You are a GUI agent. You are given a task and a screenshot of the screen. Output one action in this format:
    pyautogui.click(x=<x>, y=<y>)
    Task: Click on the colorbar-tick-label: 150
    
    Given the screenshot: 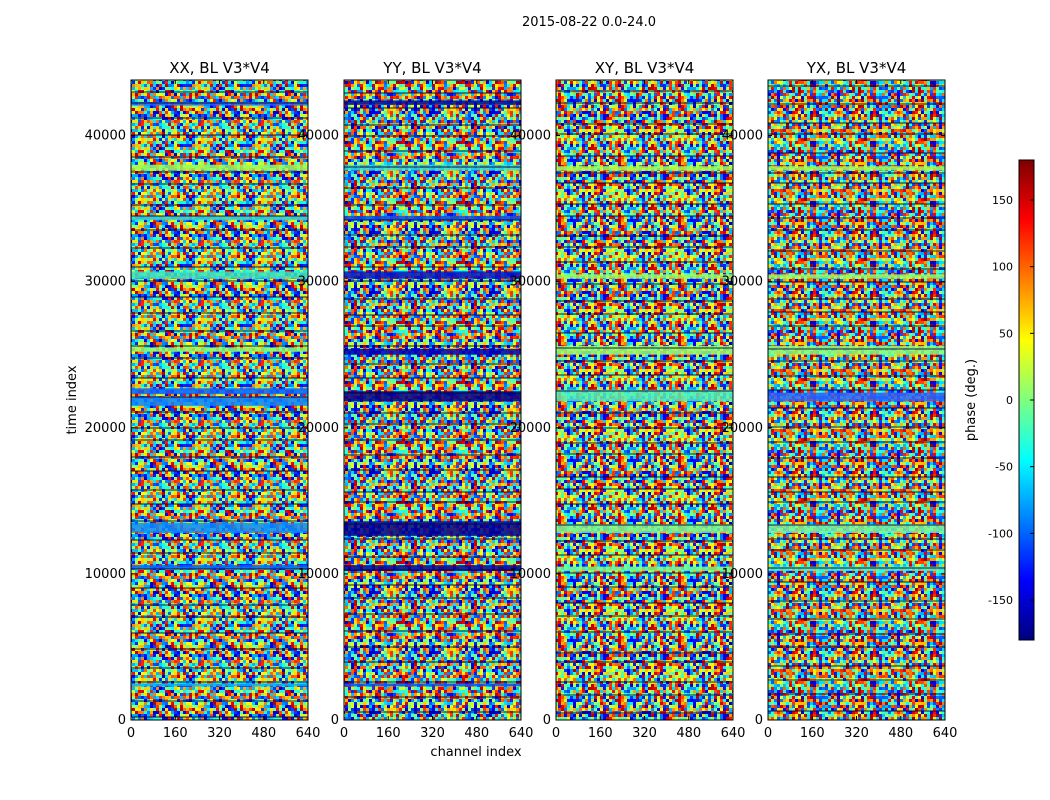 What is the action you would take?
    pyautogui.click(x=1002, y=200)
    